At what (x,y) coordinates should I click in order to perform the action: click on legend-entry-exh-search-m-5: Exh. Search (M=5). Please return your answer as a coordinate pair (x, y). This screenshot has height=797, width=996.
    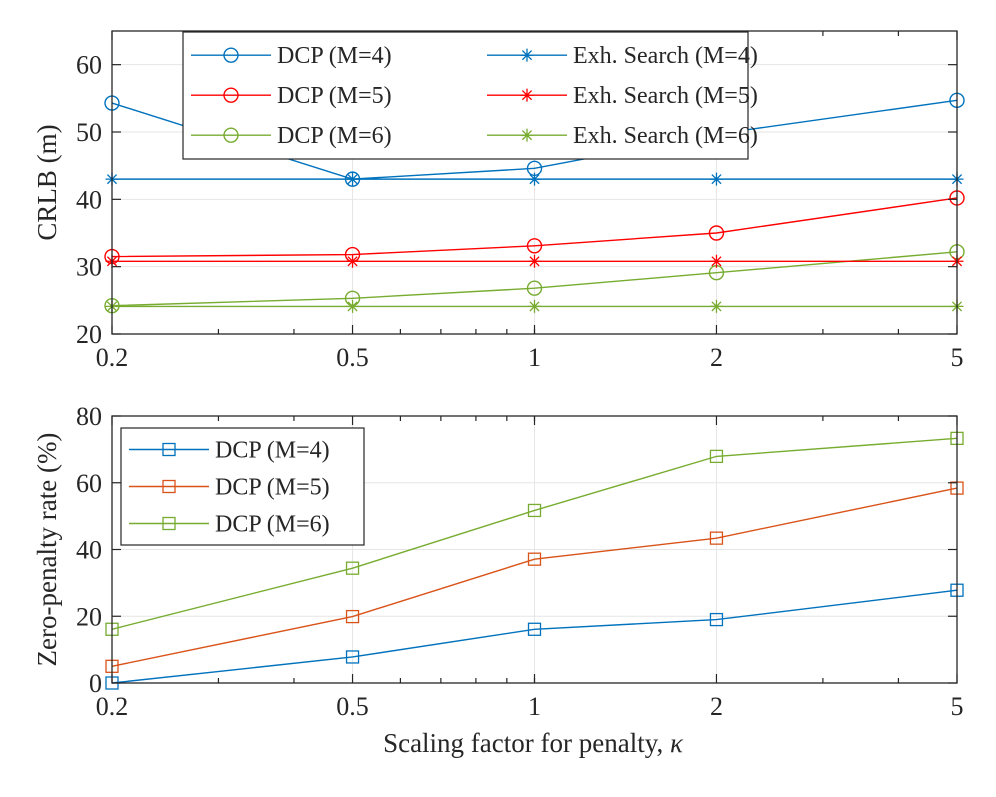
    Looking at the image, I should click on (622, 96).